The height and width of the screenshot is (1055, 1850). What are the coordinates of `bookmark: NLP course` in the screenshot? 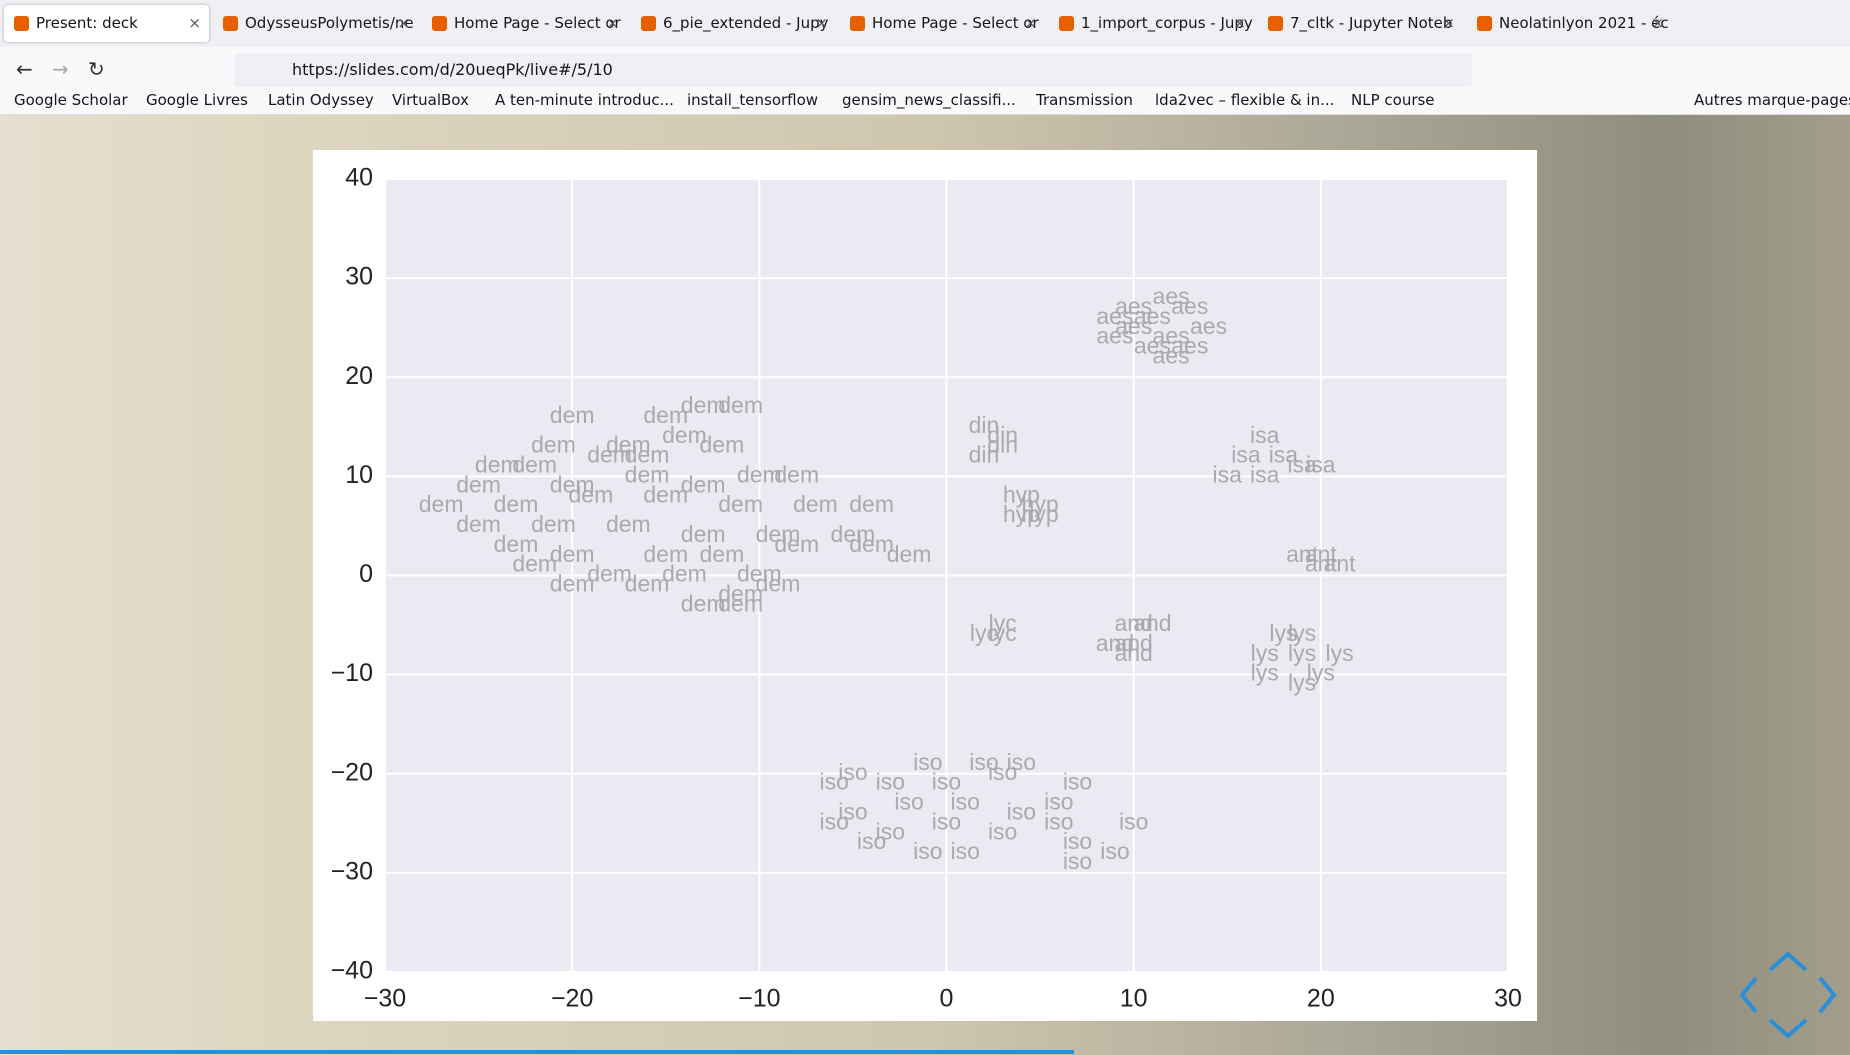 It's located at (1393, 100).